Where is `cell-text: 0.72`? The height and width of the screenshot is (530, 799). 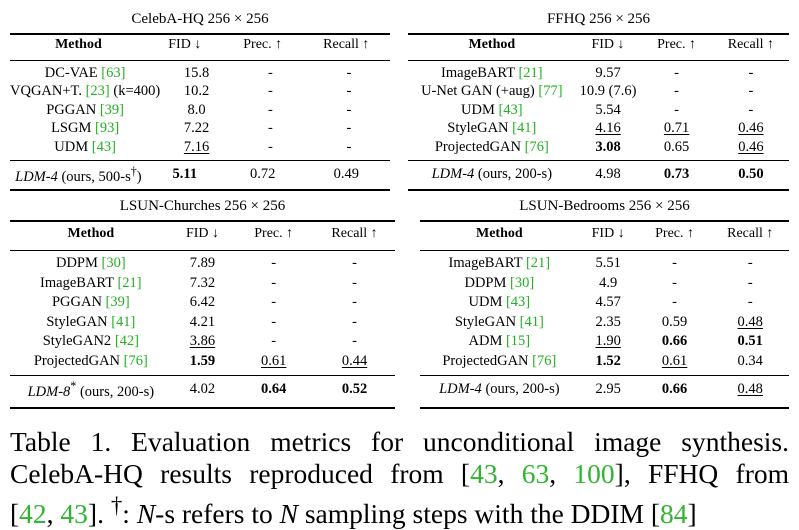 cell-text: 0.72 is located at coordinates (263, 174).